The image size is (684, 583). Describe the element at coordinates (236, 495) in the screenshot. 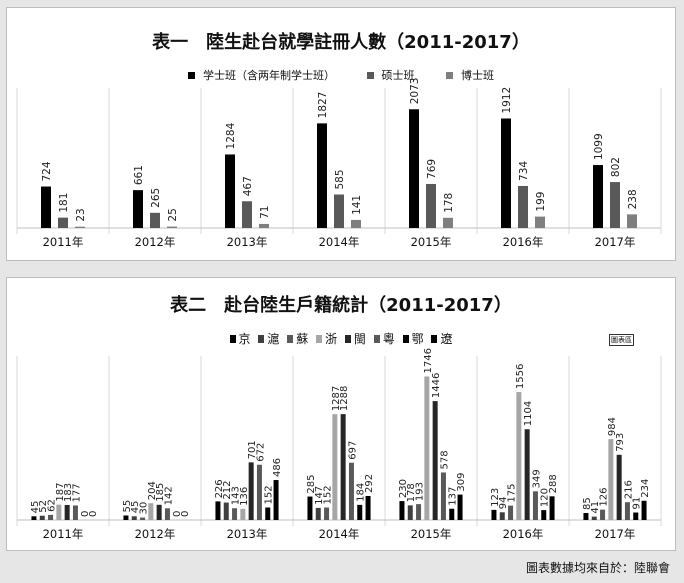

I see `data-label: 143` at that location.